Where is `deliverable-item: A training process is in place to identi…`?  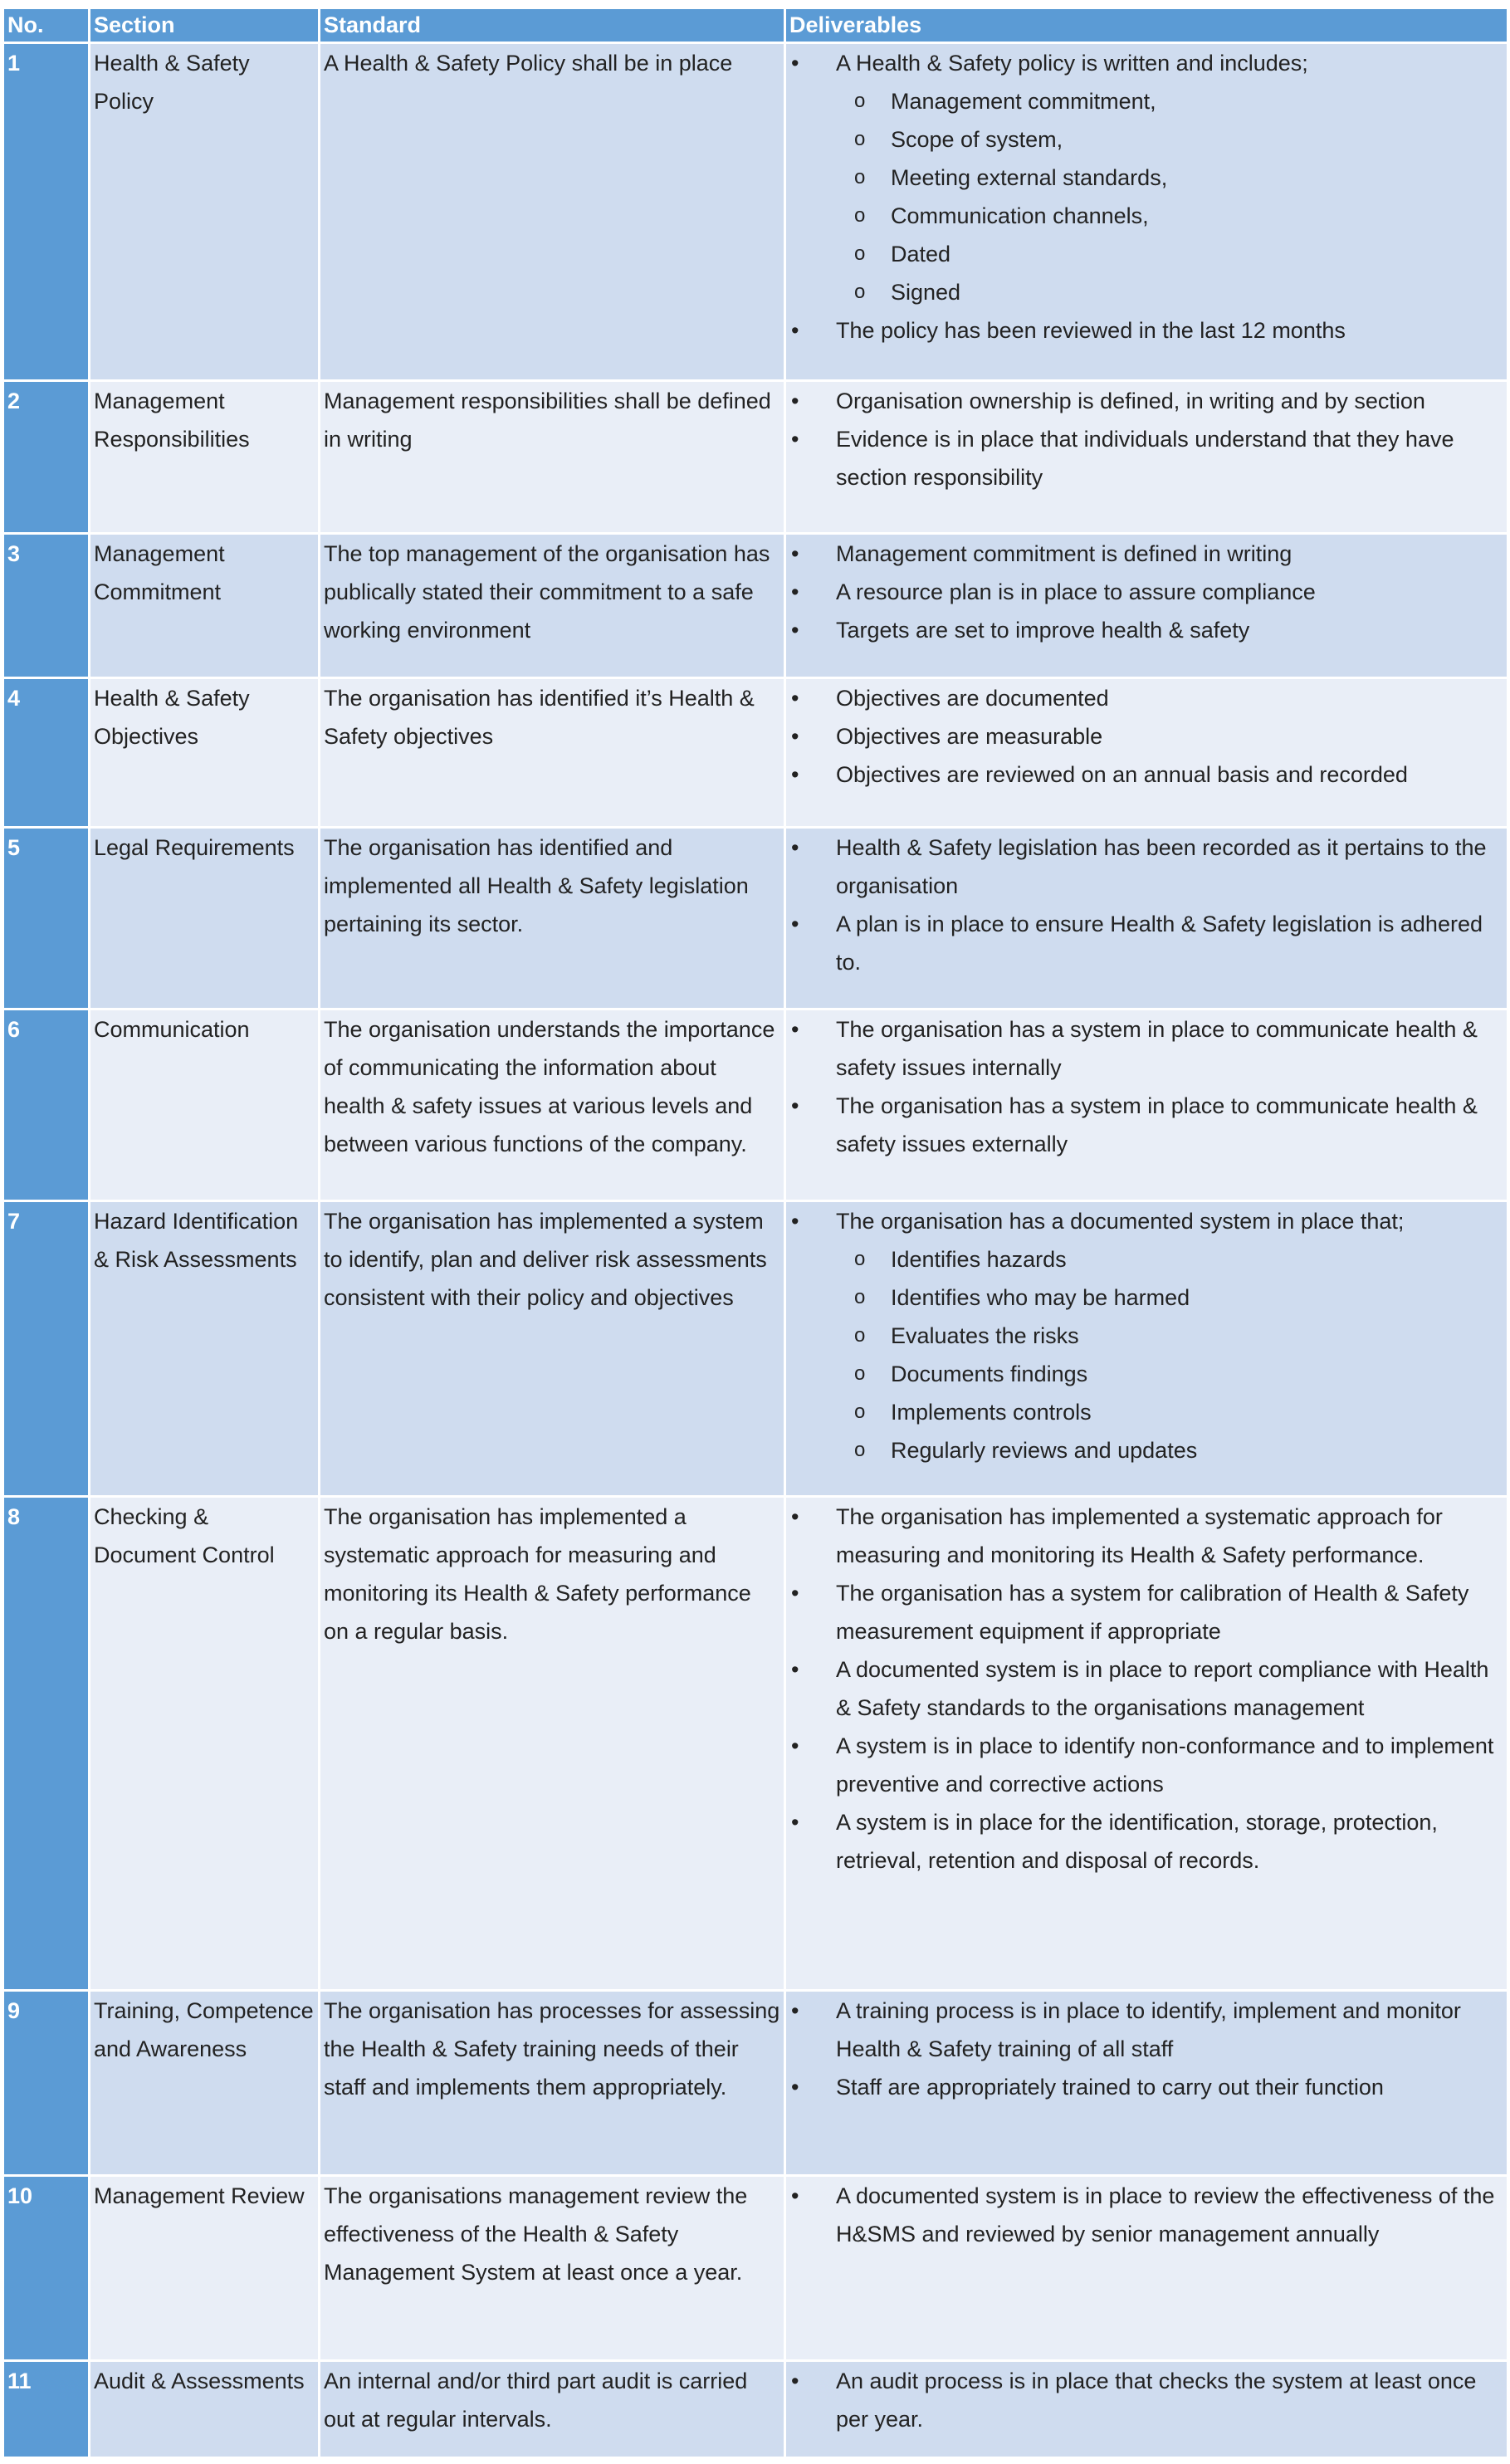
deliverable-item: A training process is in place to identi… is located at coordinates (1146, 2031).